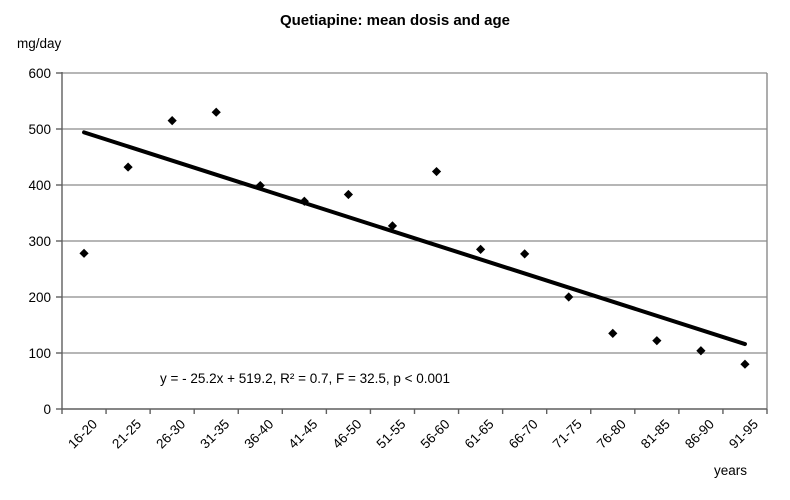  Describe the element at coordinates (39, 129) in the screenshot. I see `y-tick-label-500: 500` at that location.